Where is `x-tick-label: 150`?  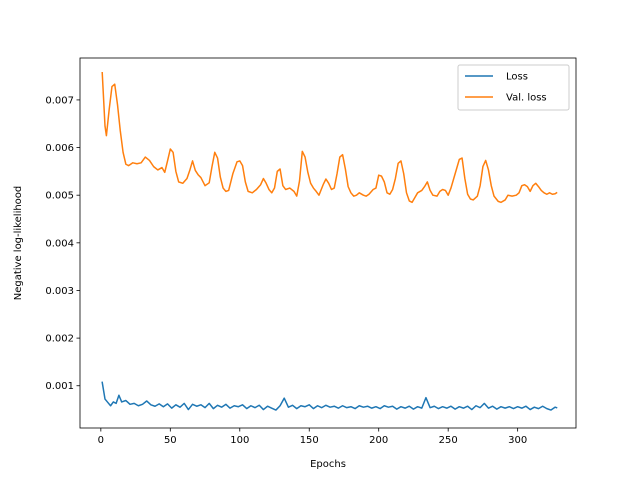
x-tick-label: 150 is located at coordinates (309, 440).